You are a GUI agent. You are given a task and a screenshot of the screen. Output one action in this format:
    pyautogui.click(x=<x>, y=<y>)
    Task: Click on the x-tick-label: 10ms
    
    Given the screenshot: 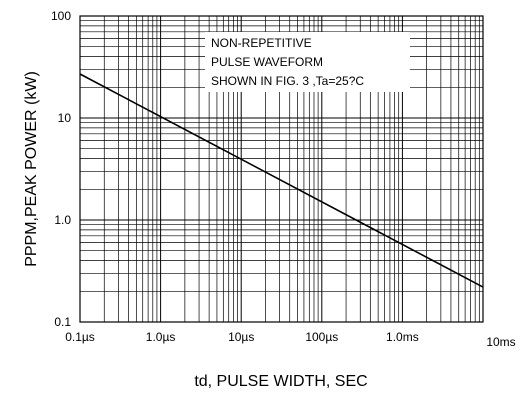 What is the action you would take?
    pyautogui.click(x=500, y=342)
    